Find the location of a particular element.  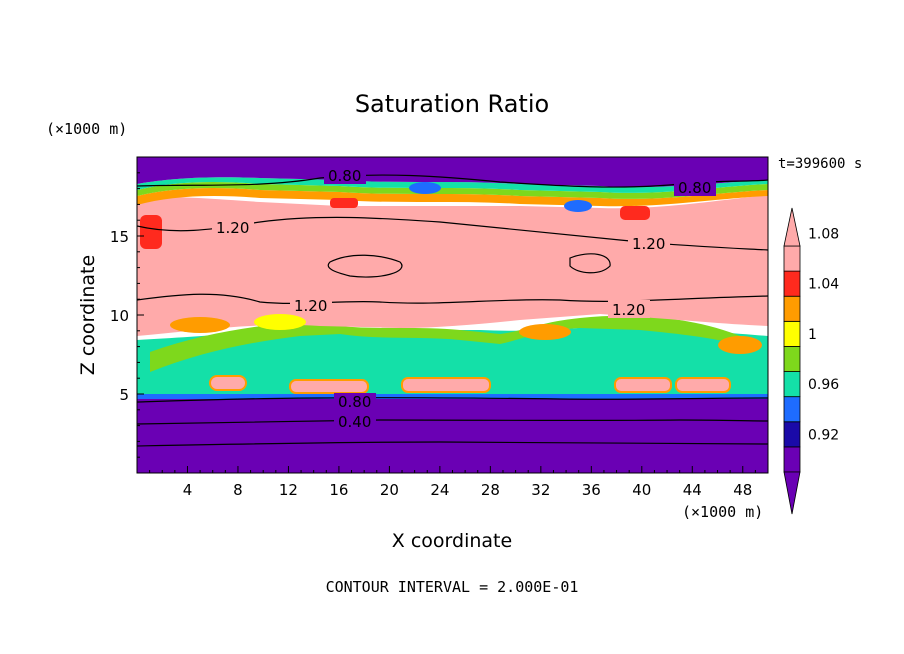

red-patch-left is located at coordinates (151, 232).